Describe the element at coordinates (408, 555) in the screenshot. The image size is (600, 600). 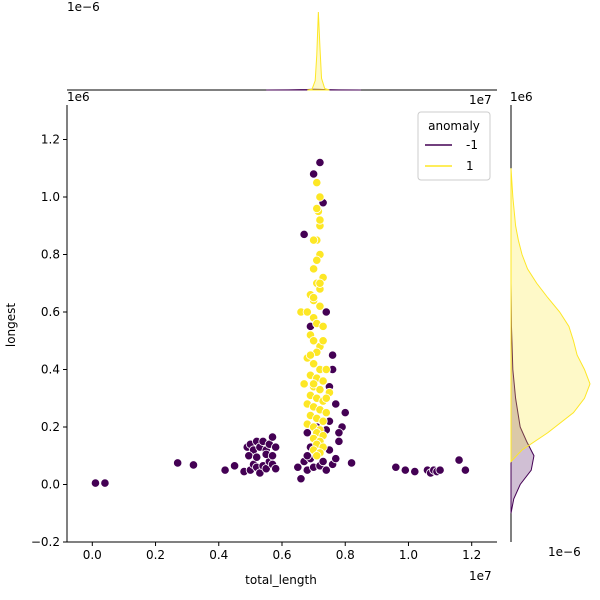
I see `x-tick-label: 1.0` at that location.